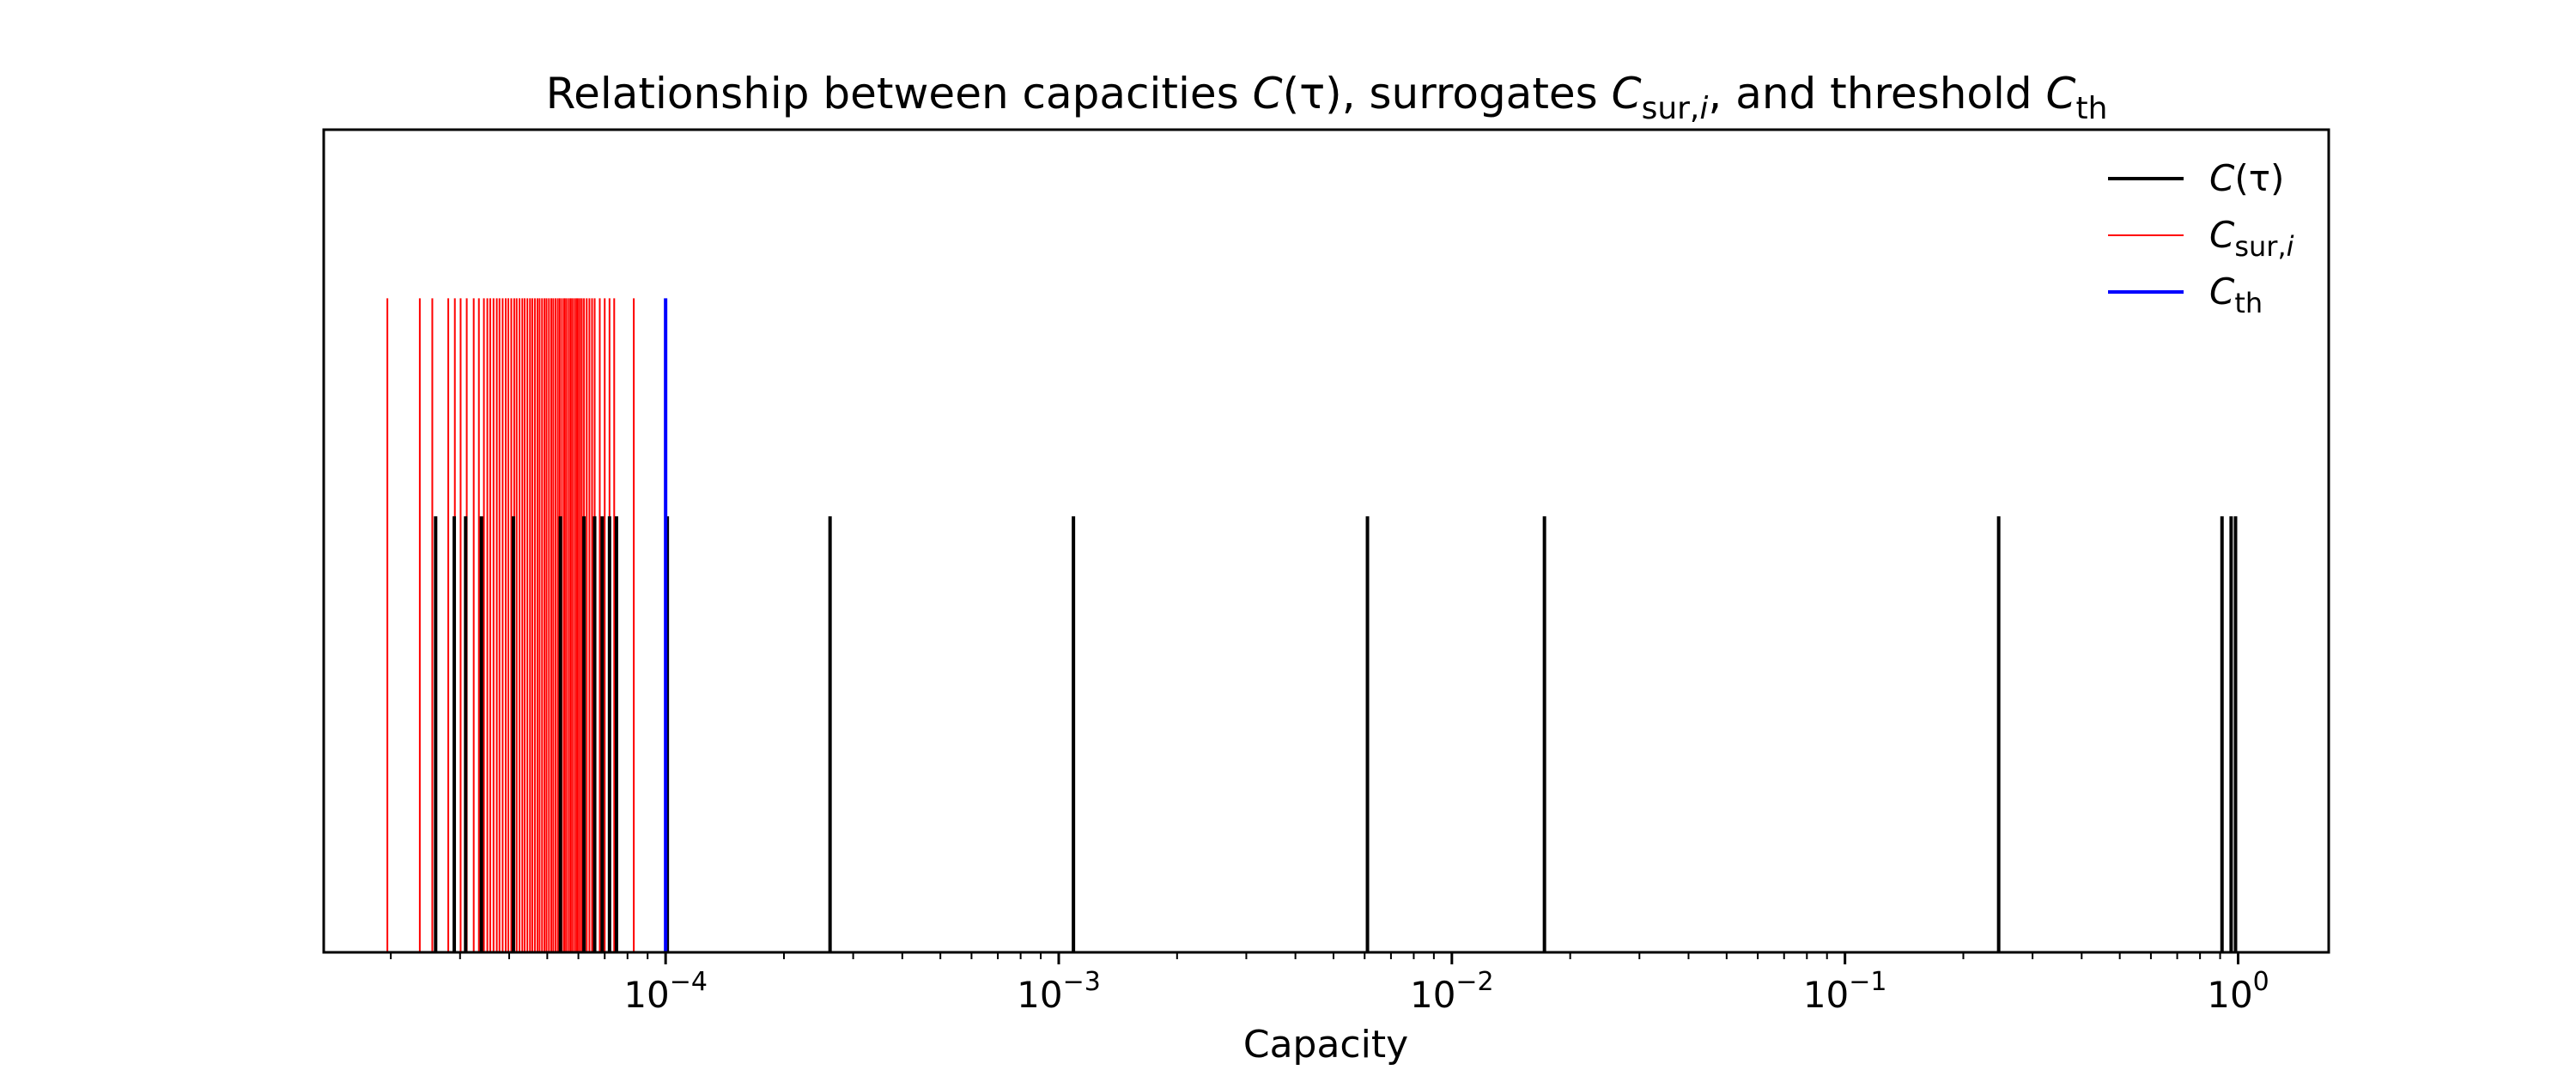 The image size is (2576, 1082). What do you see at coordinates (1325, 1045) in the screenshot?
I see `x-axis-label: Capacity` at bounding box center [1325, 1045].